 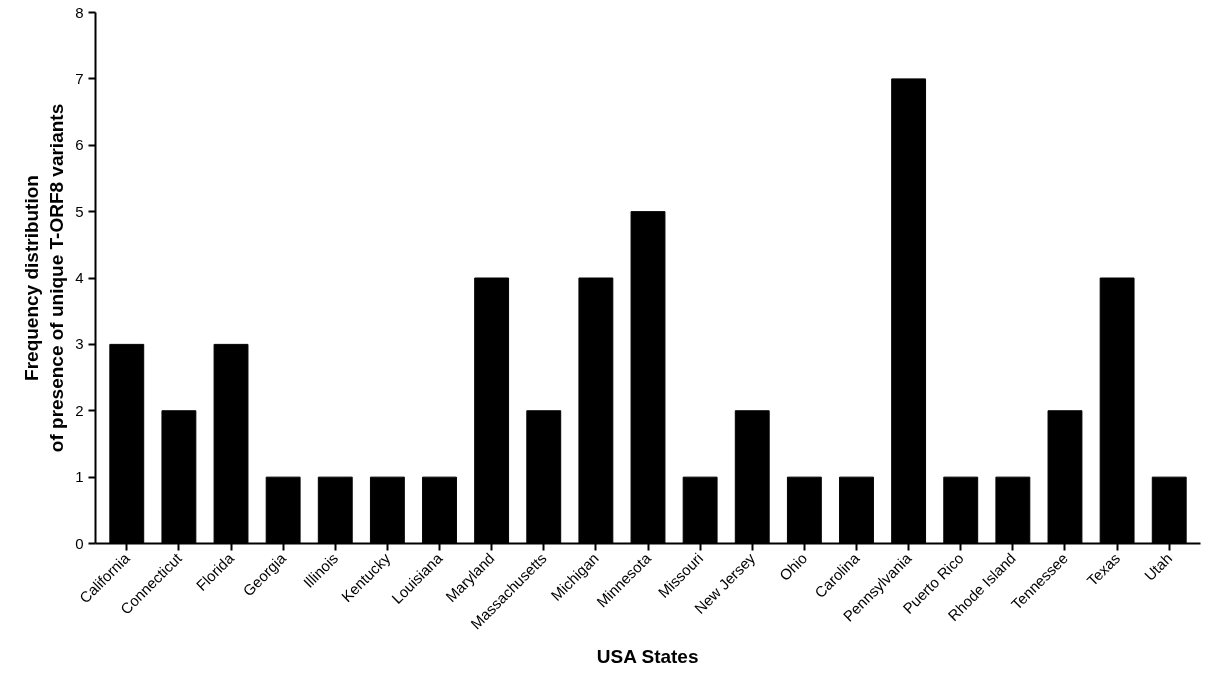 I want to click on y-tick-label: 7, so click(x=79, y=78).